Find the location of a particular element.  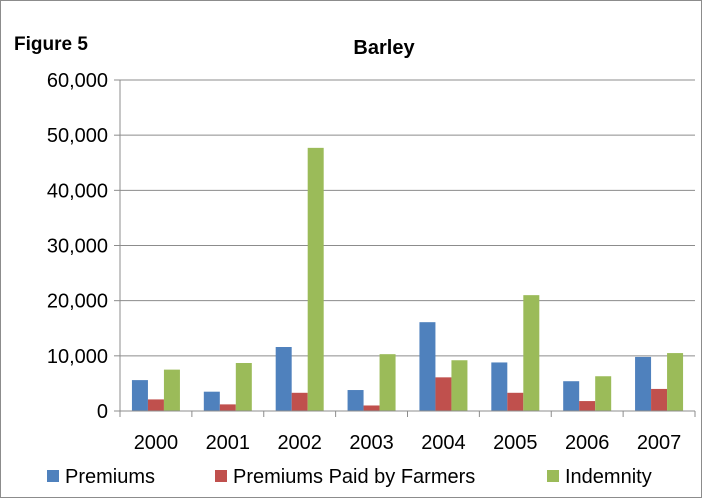

x-tick-label: 2000 is located at coordinates (156, 443).